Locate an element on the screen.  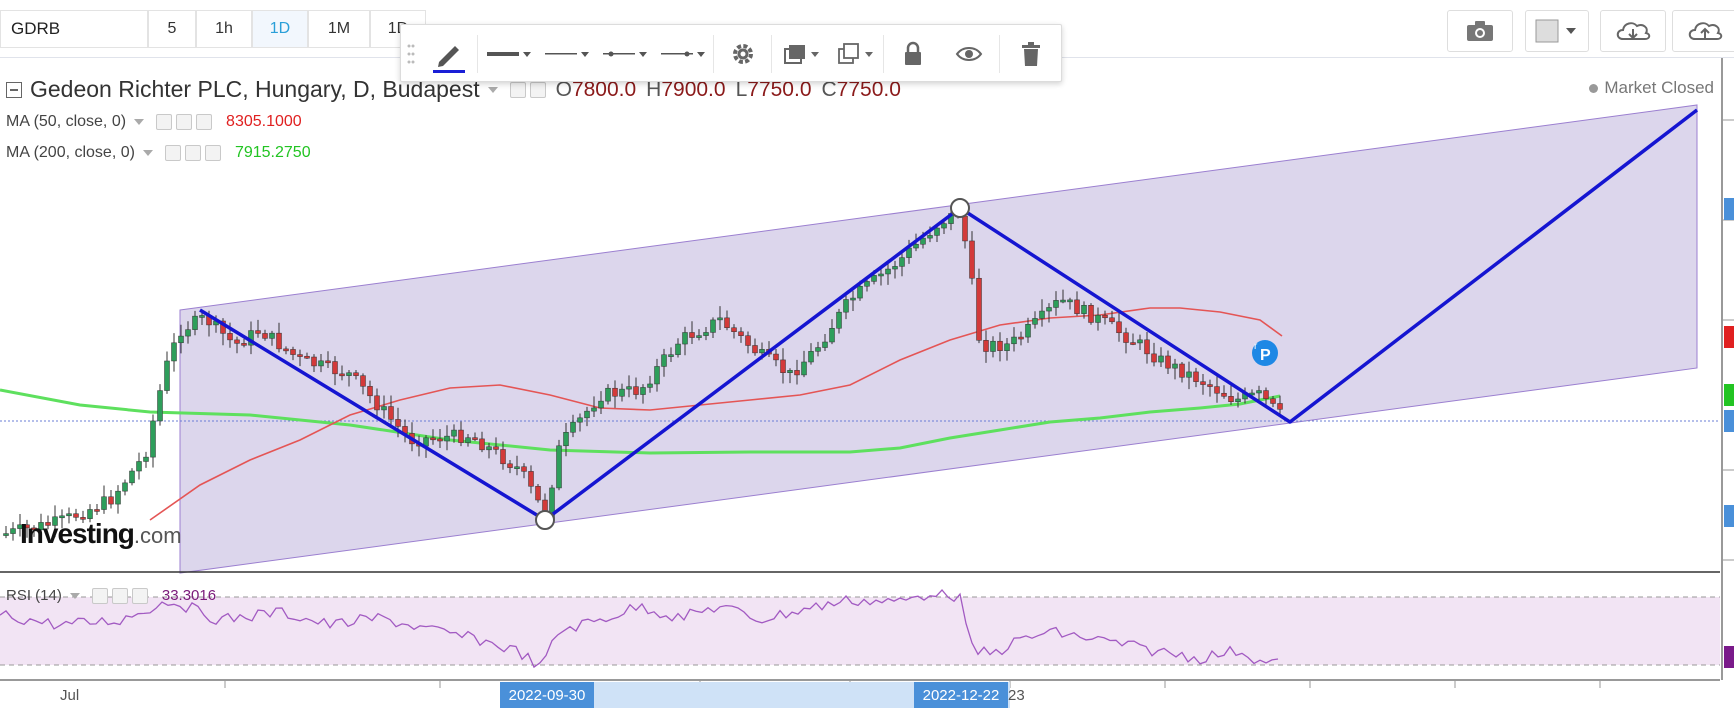
save-chart-button is located at coordinates (1703, 31).